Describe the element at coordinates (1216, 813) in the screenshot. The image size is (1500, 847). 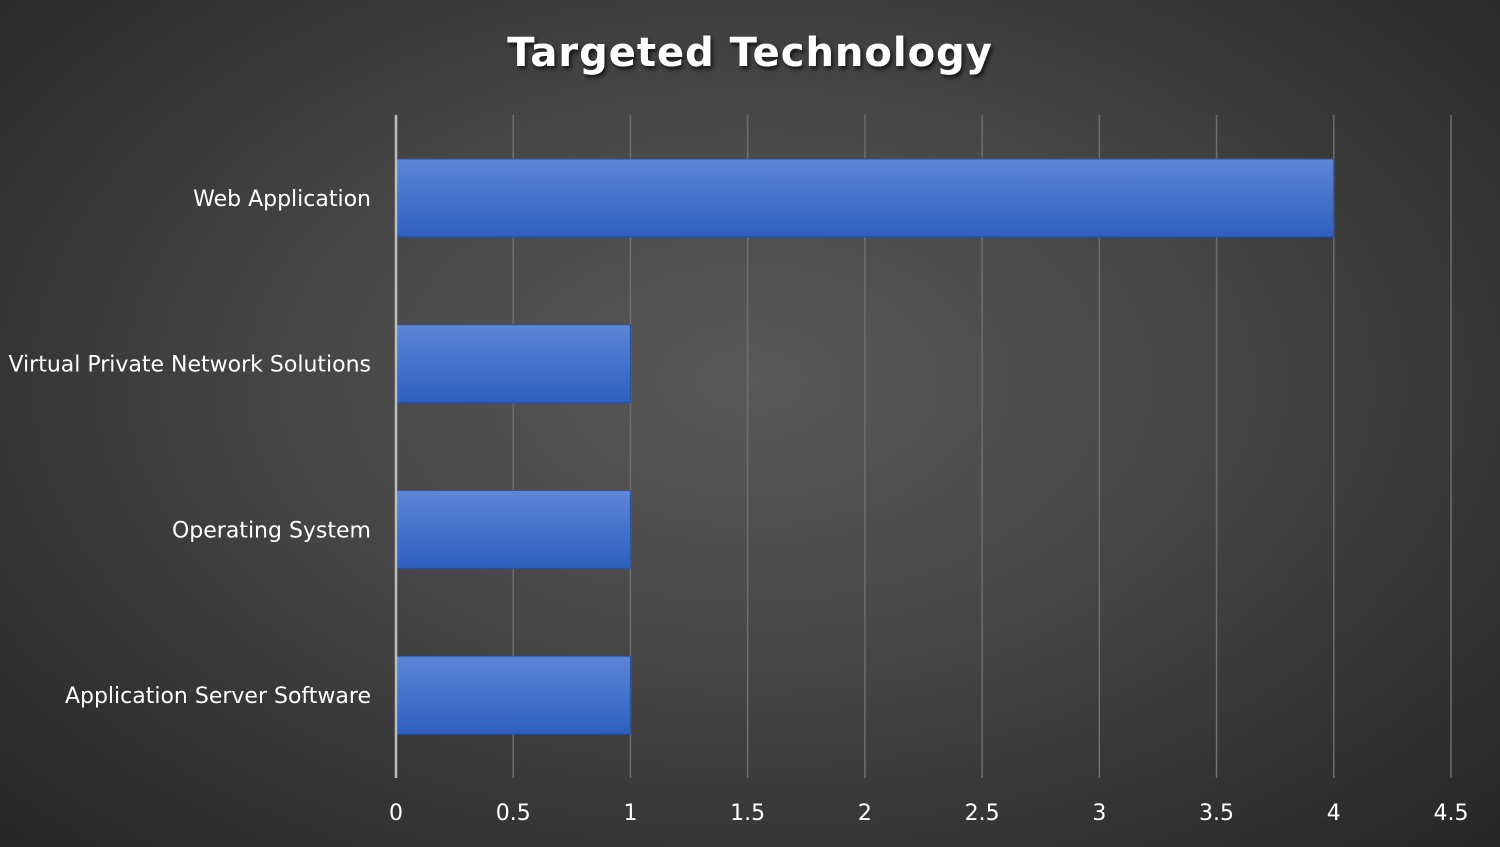
I see `x-tick-label: 3.5` at that location.